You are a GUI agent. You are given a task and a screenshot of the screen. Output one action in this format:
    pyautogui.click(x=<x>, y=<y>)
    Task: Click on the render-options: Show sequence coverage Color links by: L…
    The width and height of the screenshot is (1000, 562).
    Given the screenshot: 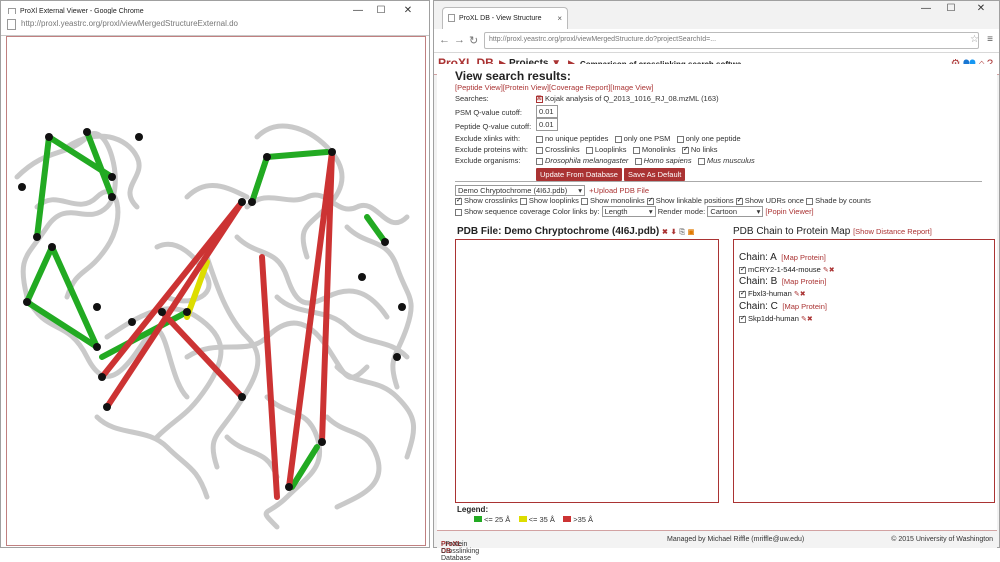 What is the action you would take?
    pyautogui.click(x=634, y=211)
    